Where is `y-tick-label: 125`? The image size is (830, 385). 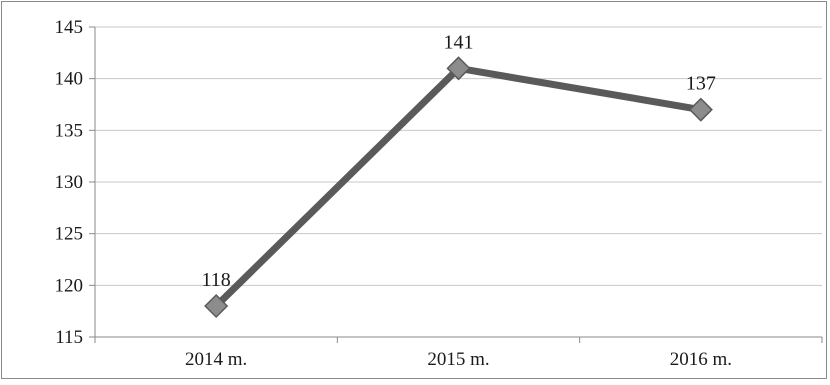 y-tick-label: 125 is located at coordinates (69, 234).